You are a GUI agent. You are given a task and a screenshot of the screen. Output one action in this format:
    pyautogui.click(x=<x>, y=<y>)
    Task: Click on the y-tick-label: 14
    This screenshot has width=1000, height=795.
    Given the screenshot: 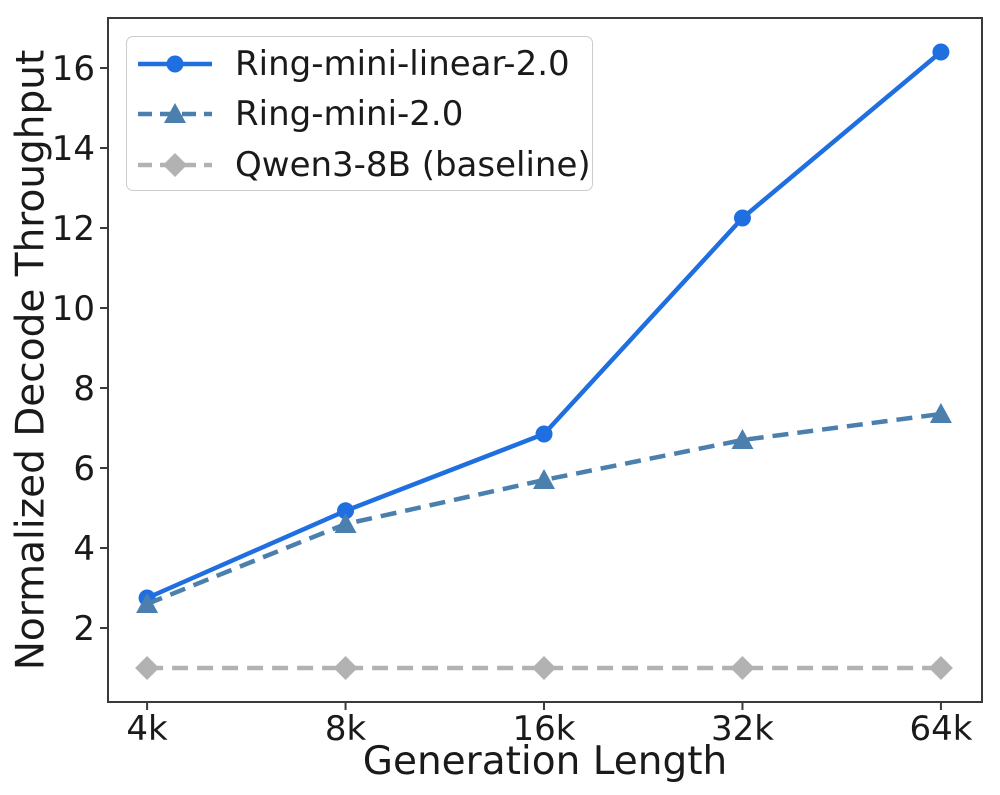 What is the action you would take?
    pyautogui.click(x=73, y=149)
    